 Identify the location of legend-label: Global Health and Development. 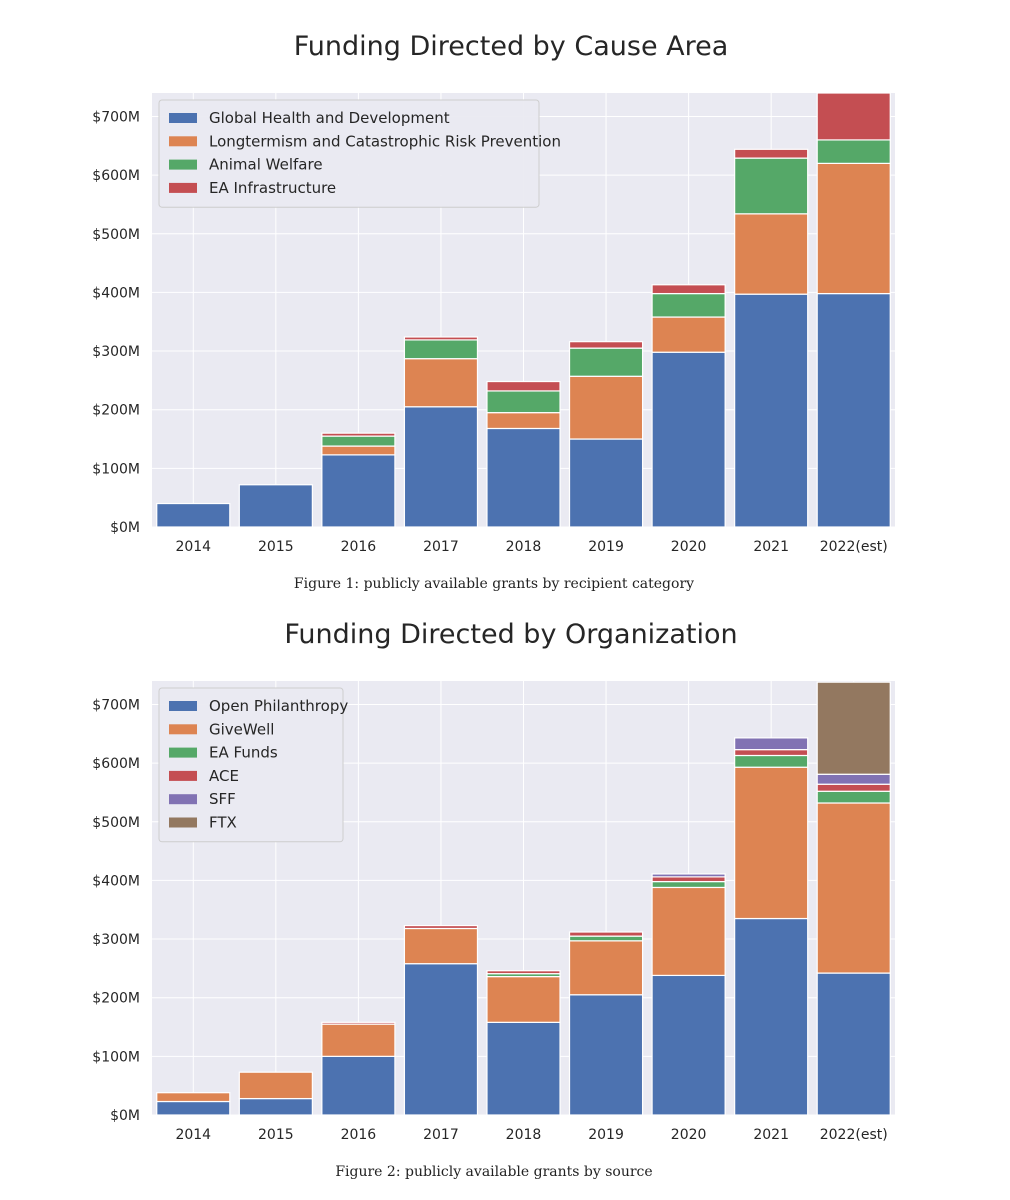
(329, 118).